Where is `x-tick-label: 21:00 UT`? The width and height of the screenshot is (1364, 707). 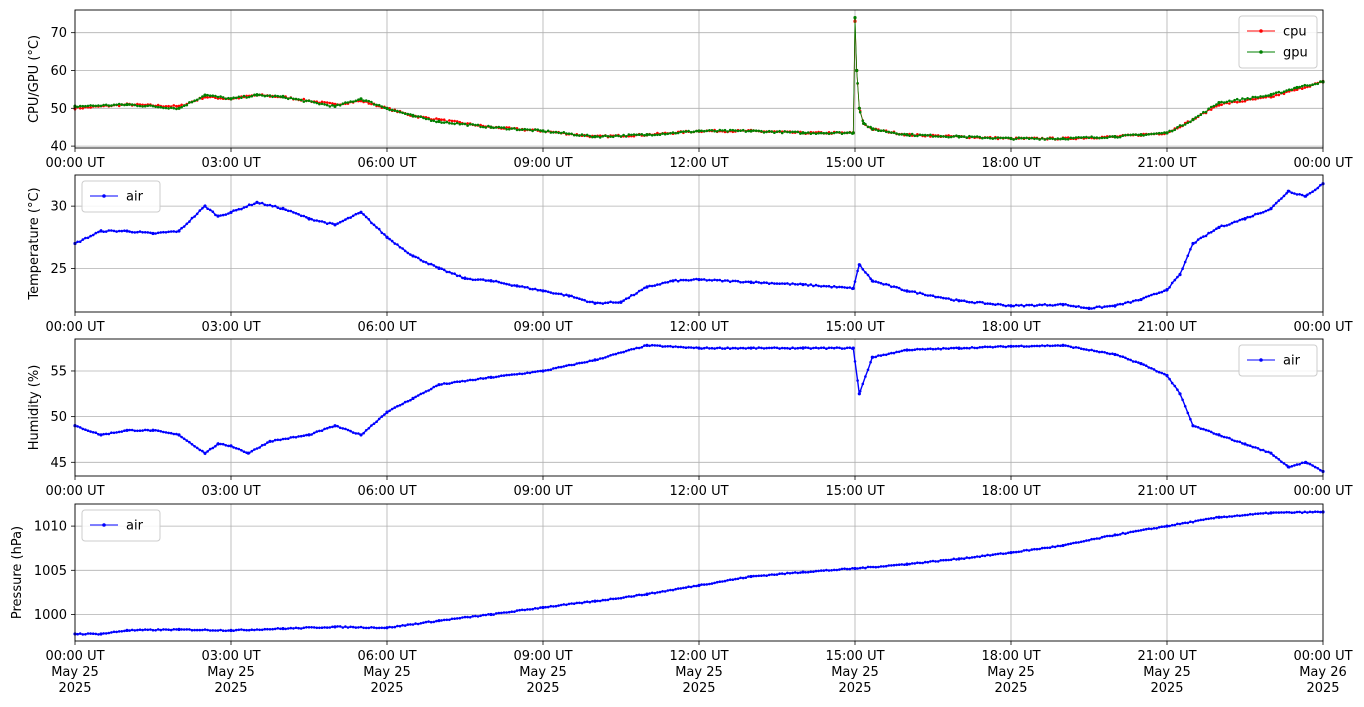 x-tick-label: 21:00 UT is located at coordinates (1166, 656).